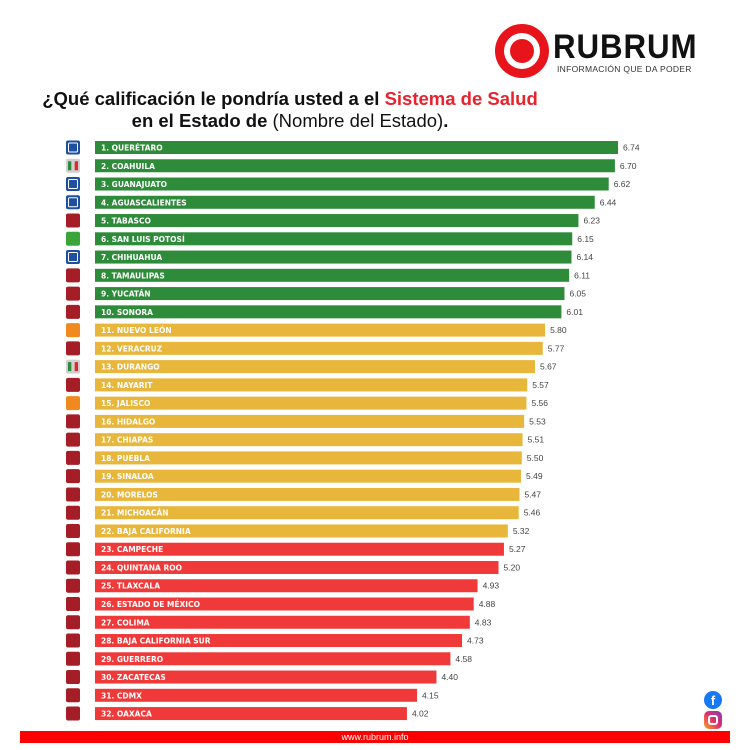 This screenshot has height=750, width=750. Describe the element at coordinates (537, 421) in the screenshot. I see `value-label: 5.53` at that location.